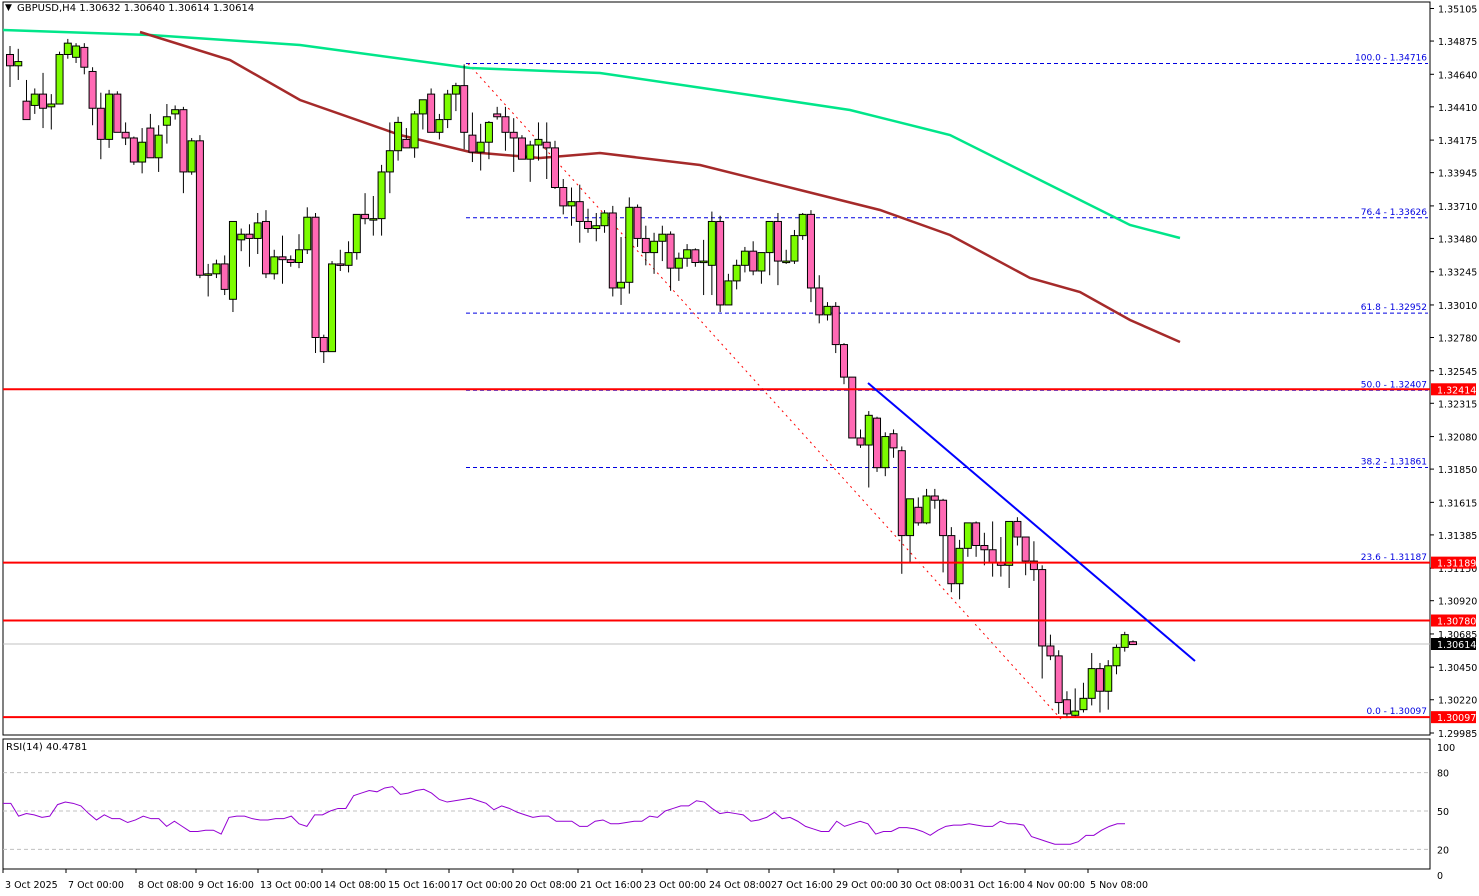 This screenshot has width=1479, height=896. I want to click on trendline, so click(1031, 522).